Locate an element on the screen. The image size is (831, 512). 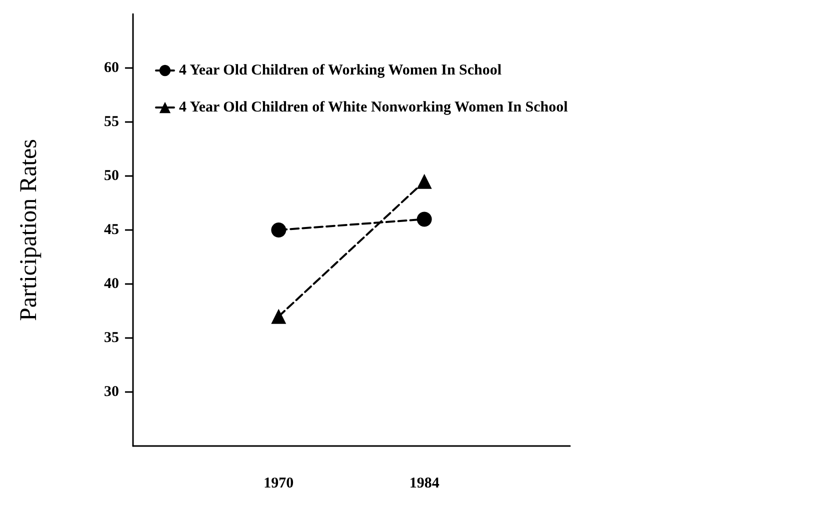
x-tick-label: 1970 is located at coordinates (279, 484).